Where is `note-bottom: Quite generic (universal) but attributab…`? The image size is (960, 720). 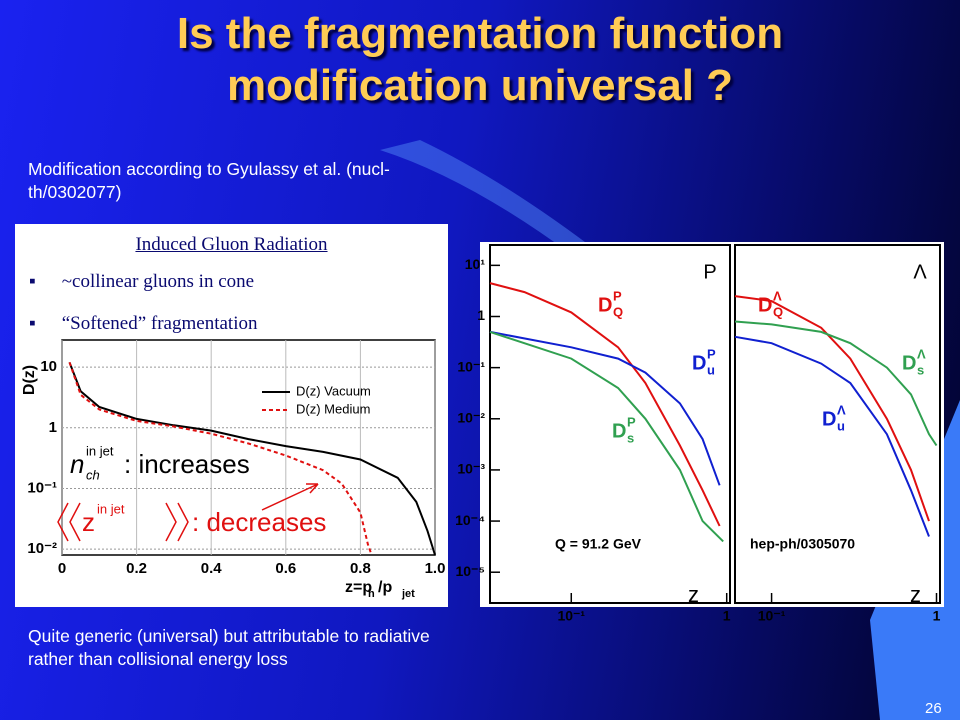 note-bottom: Quite generic (universal) but attributab… is located at coordinates (229, 647).